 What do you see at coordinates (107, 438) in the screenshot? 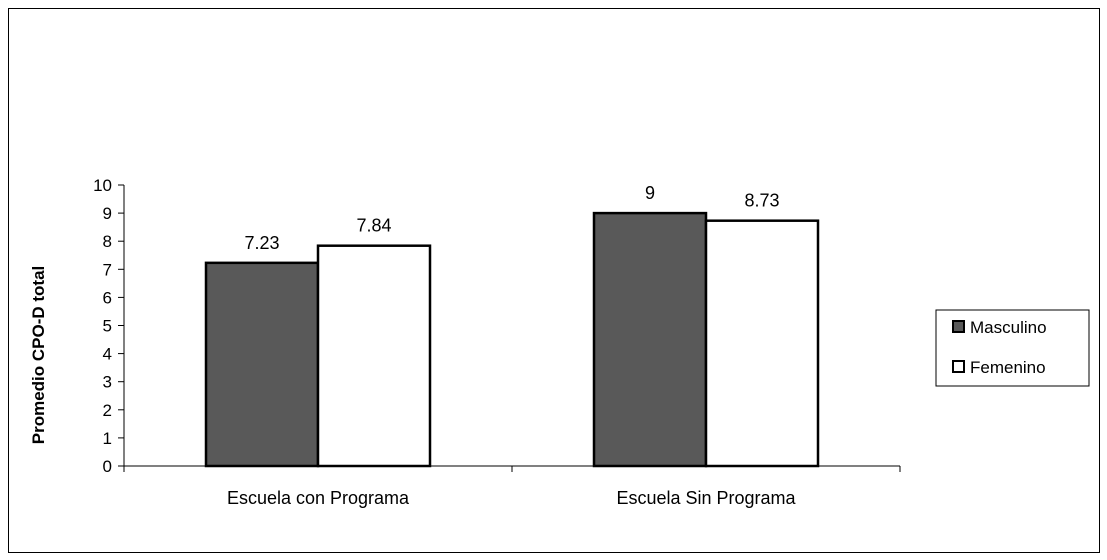
I see `y-tick-label: 1` at bounding box center [107, 438].